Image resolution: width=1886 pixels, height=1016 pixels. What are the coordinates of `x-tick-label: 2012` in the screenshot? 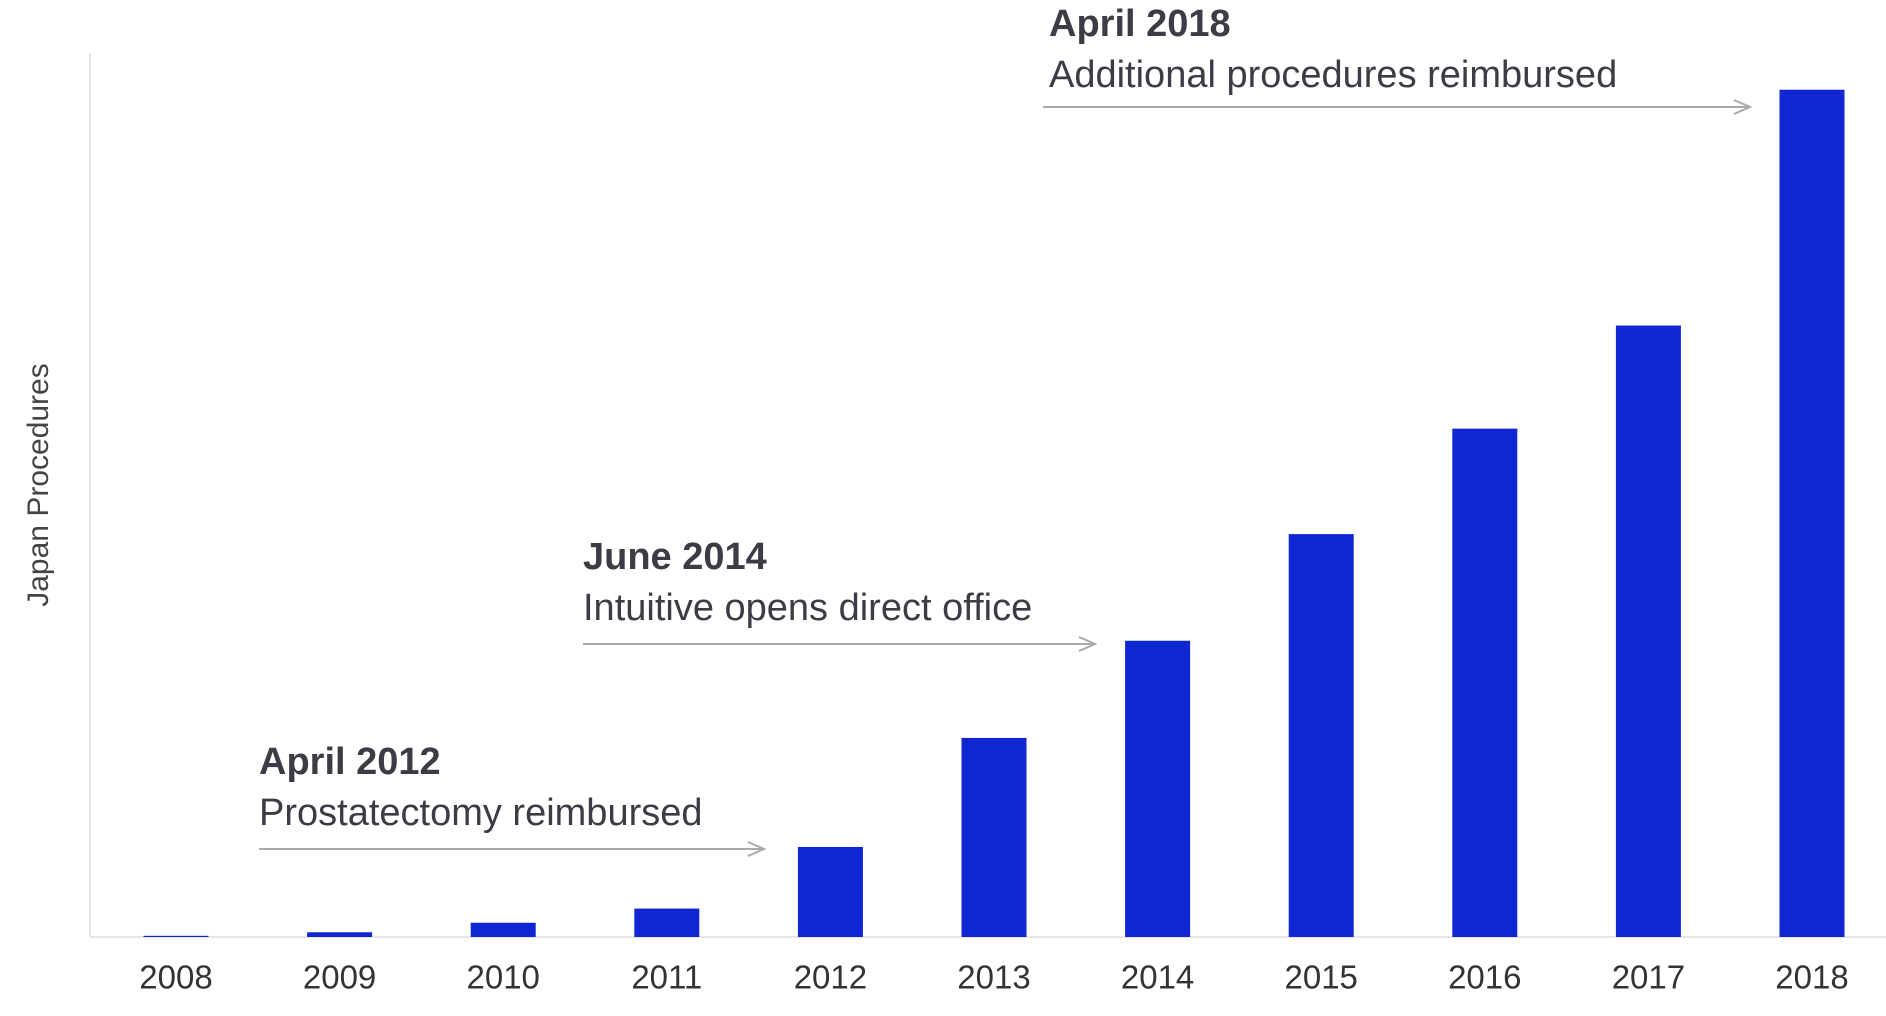 It's located at (830, 977).